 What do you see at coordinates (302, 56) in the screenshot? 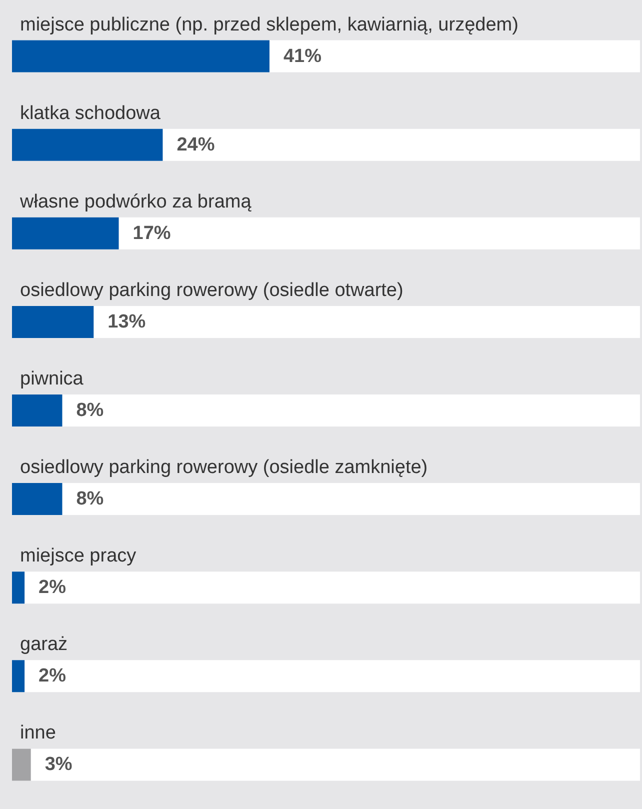
I see `data-label: 41%` at bounding box center [302, 56].